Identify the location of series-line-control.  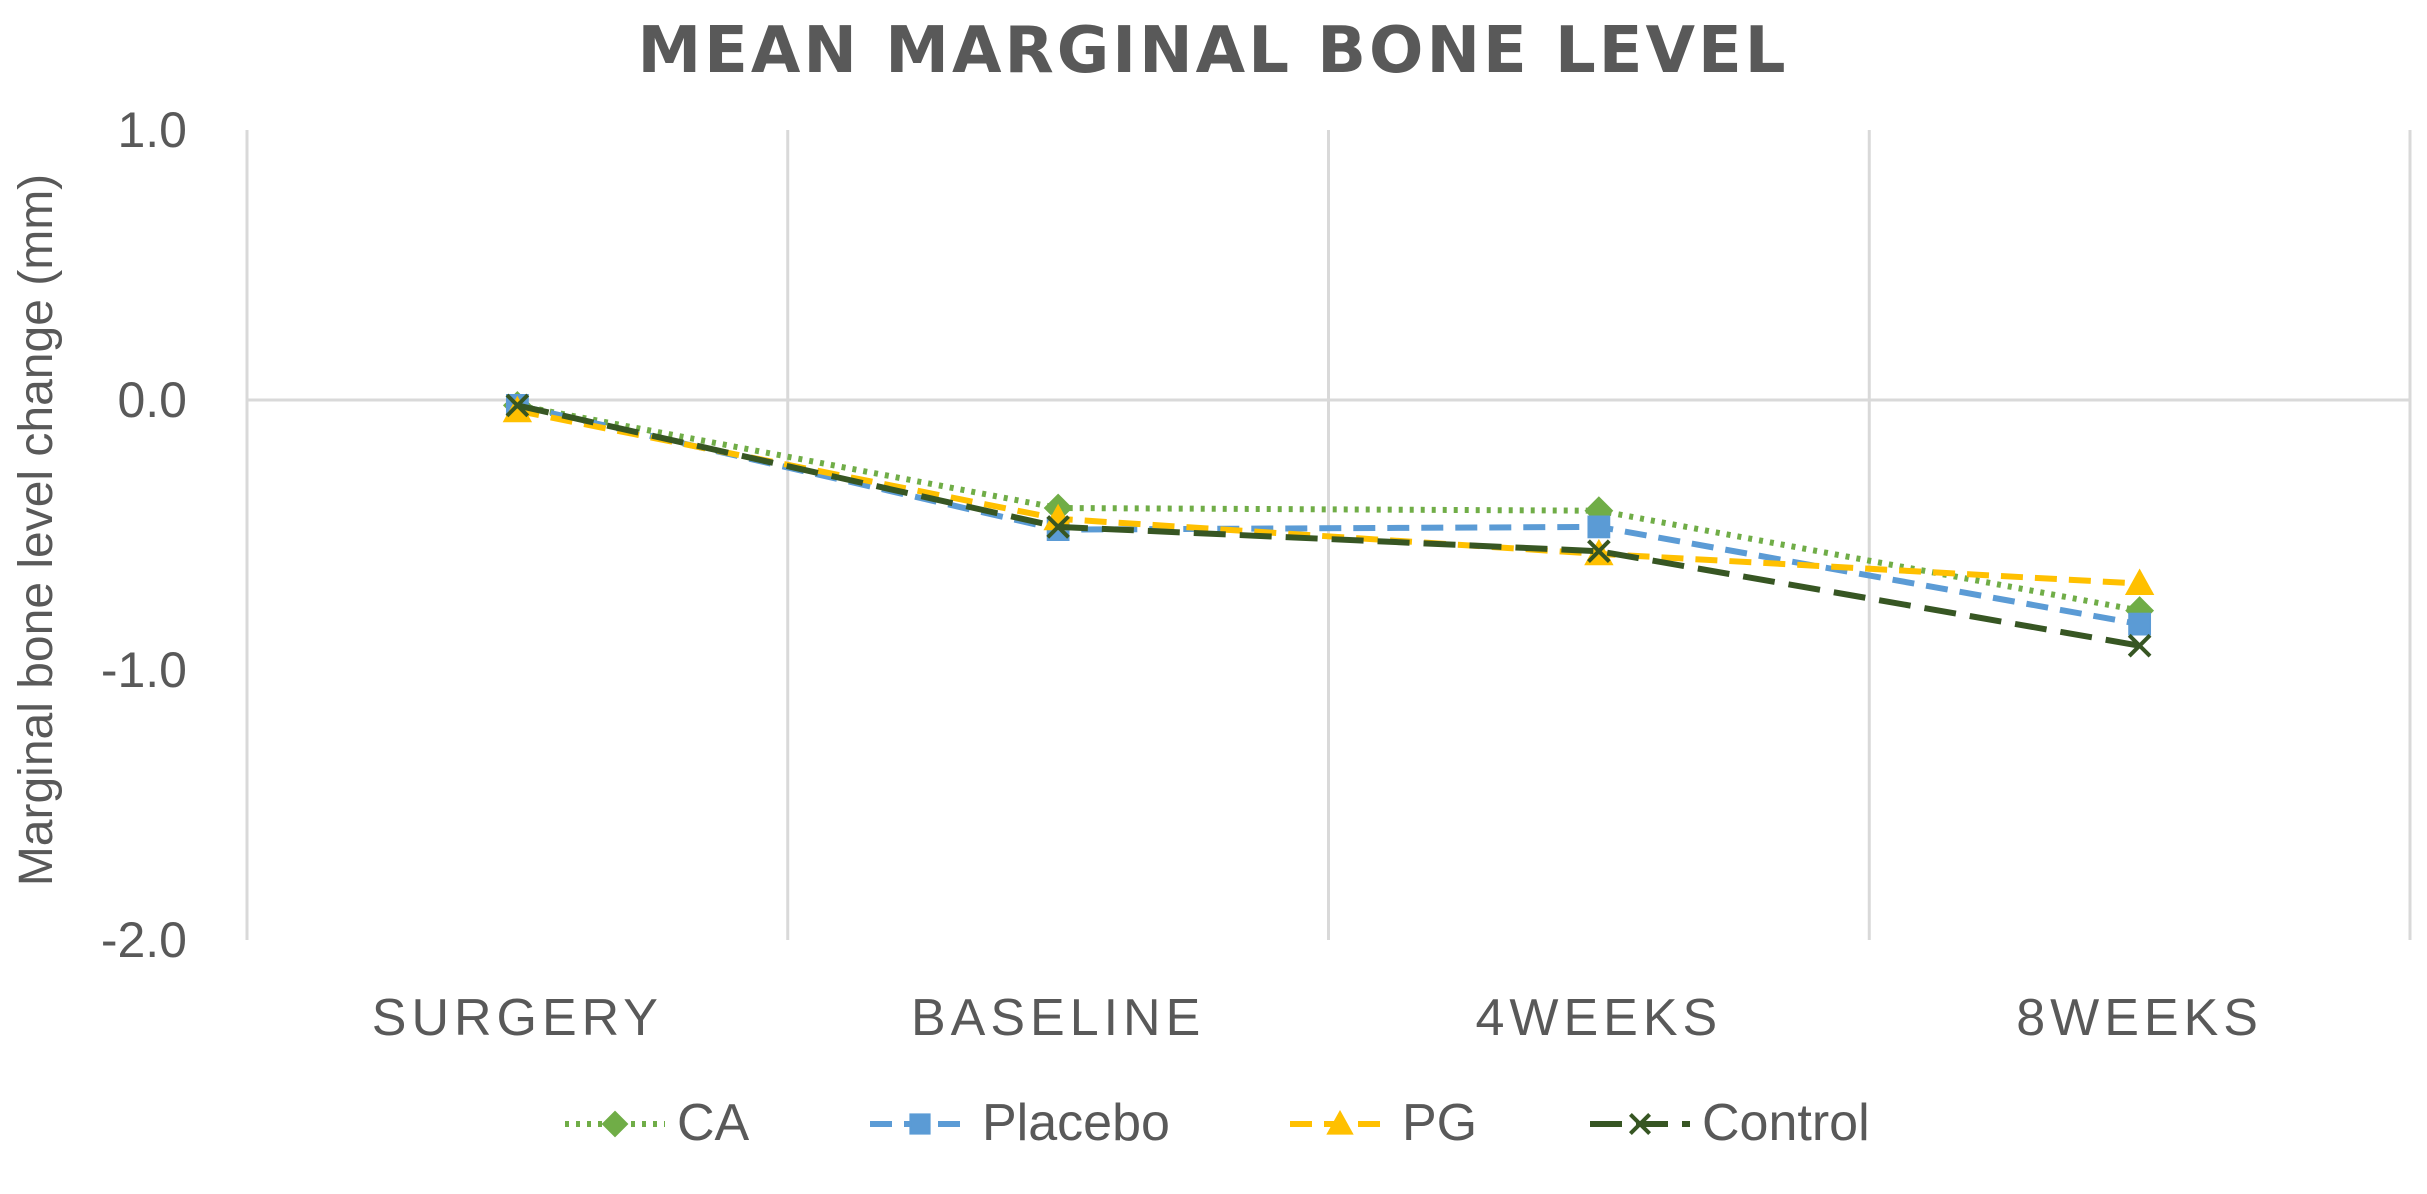
(1328, 525).